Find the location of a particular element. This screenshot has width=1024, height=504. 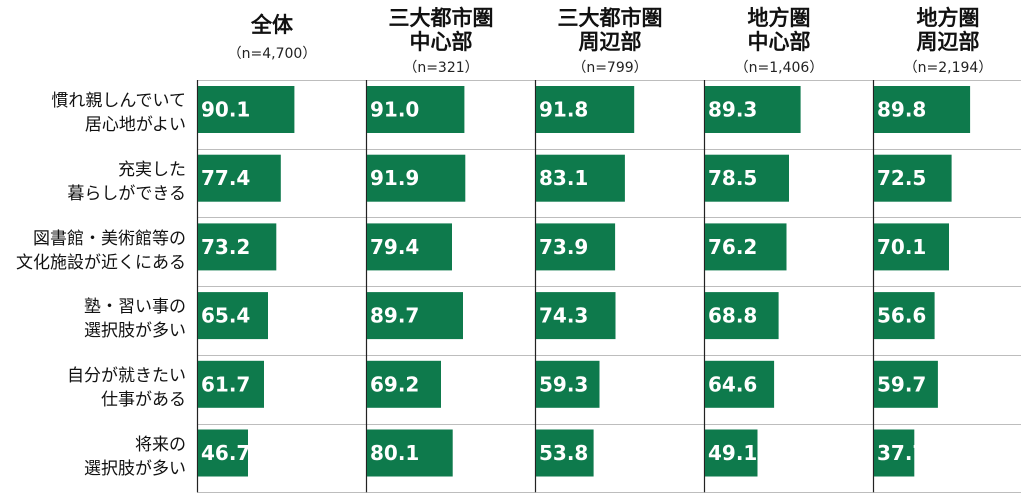

category-label-line: 居心地がよい is located at coordinates (135, 125).